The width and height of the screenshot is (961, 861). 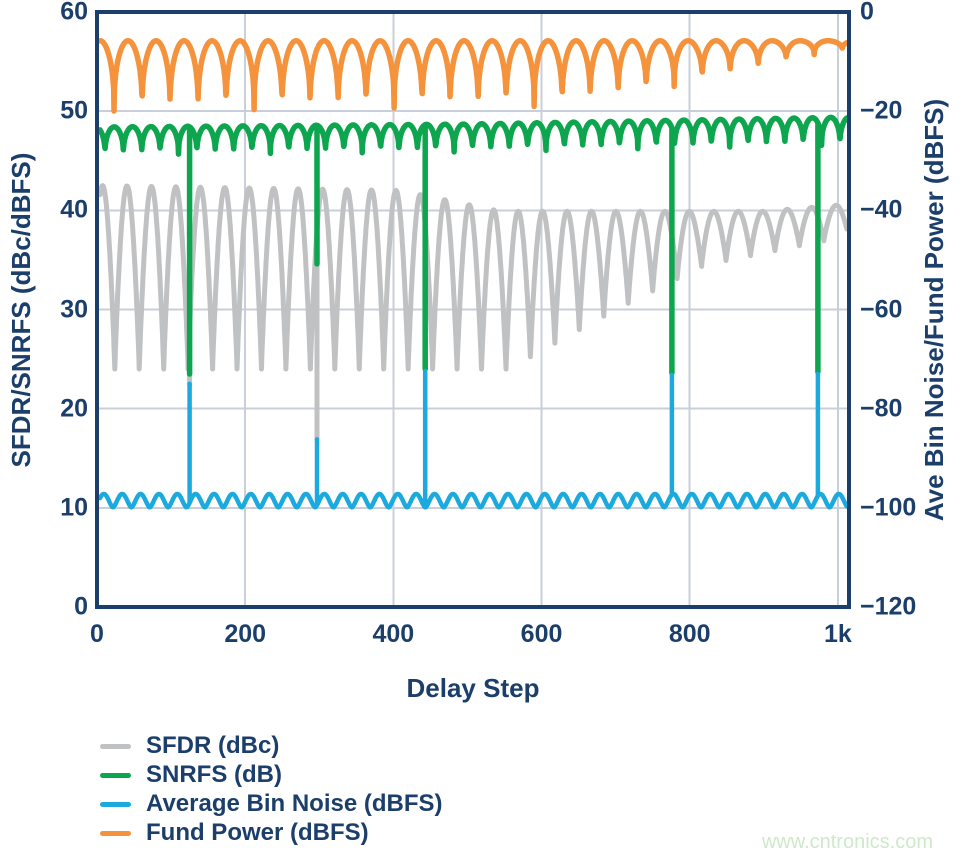 I want to click on series-orange-line, so click(x=473, y=76).